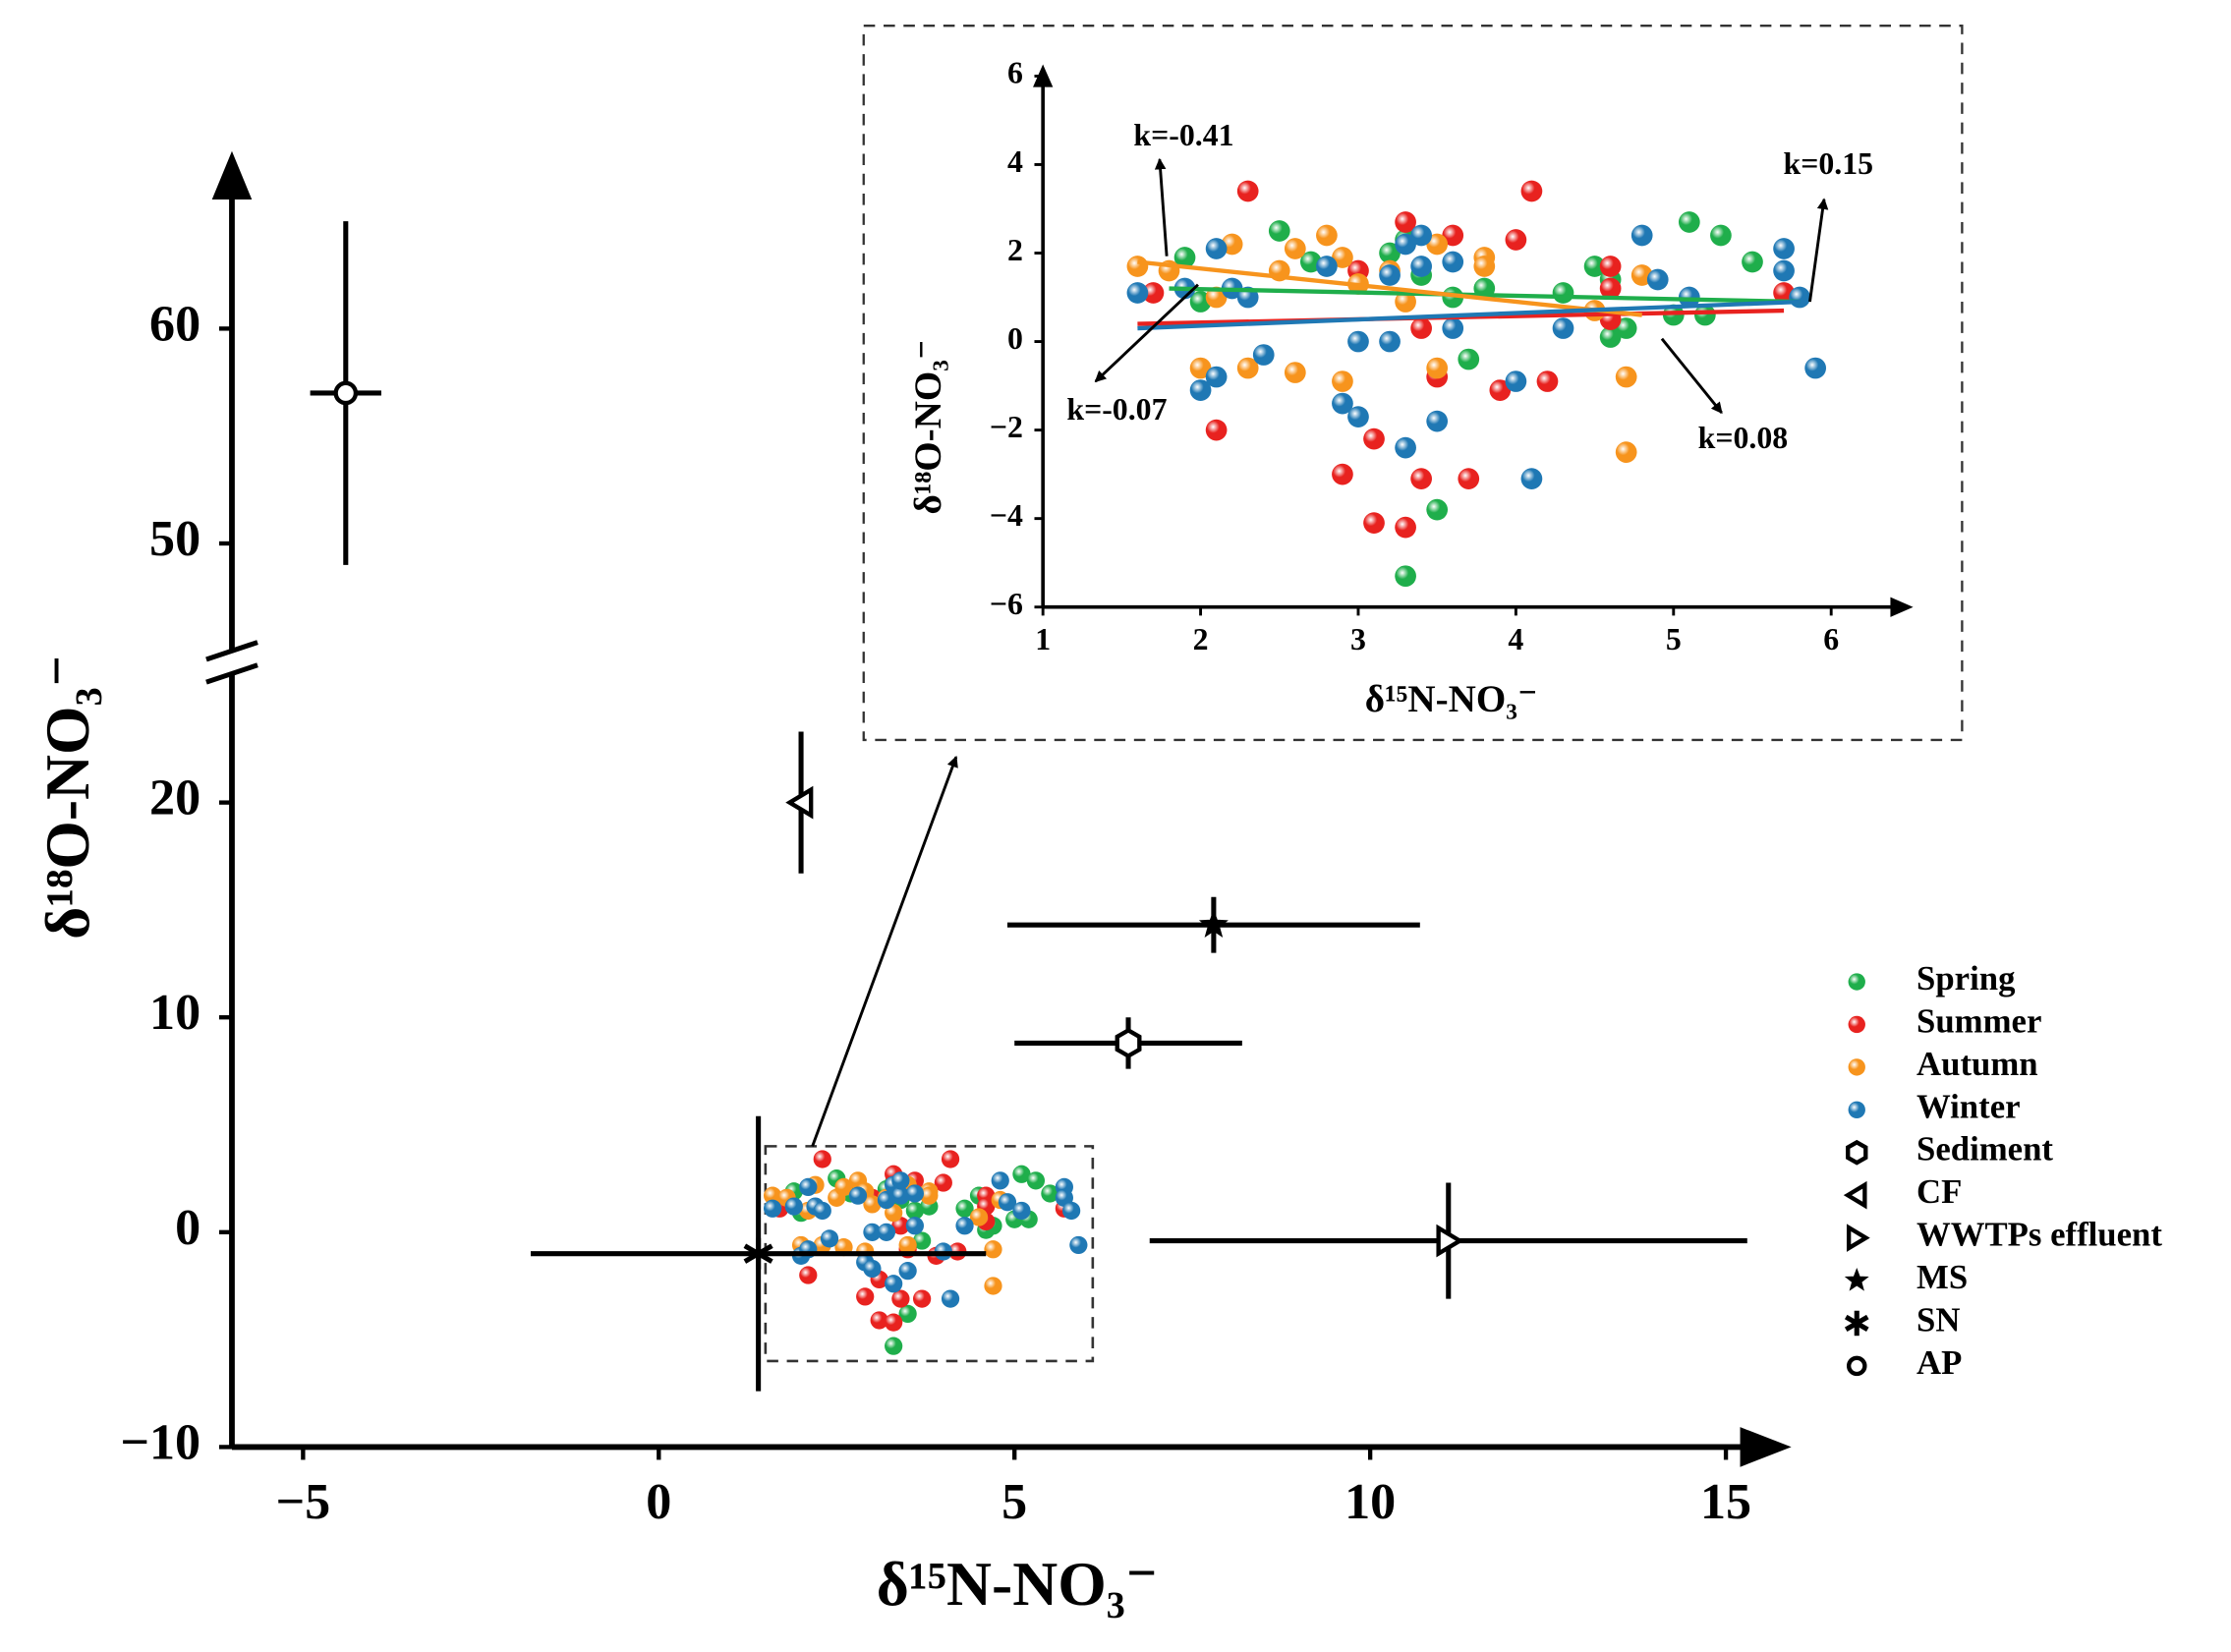 The image size is (2231, 1652). Describe the element at coordinates (1014, 1502) in the screenshot. I see `x-tick-label: 5` at that location.